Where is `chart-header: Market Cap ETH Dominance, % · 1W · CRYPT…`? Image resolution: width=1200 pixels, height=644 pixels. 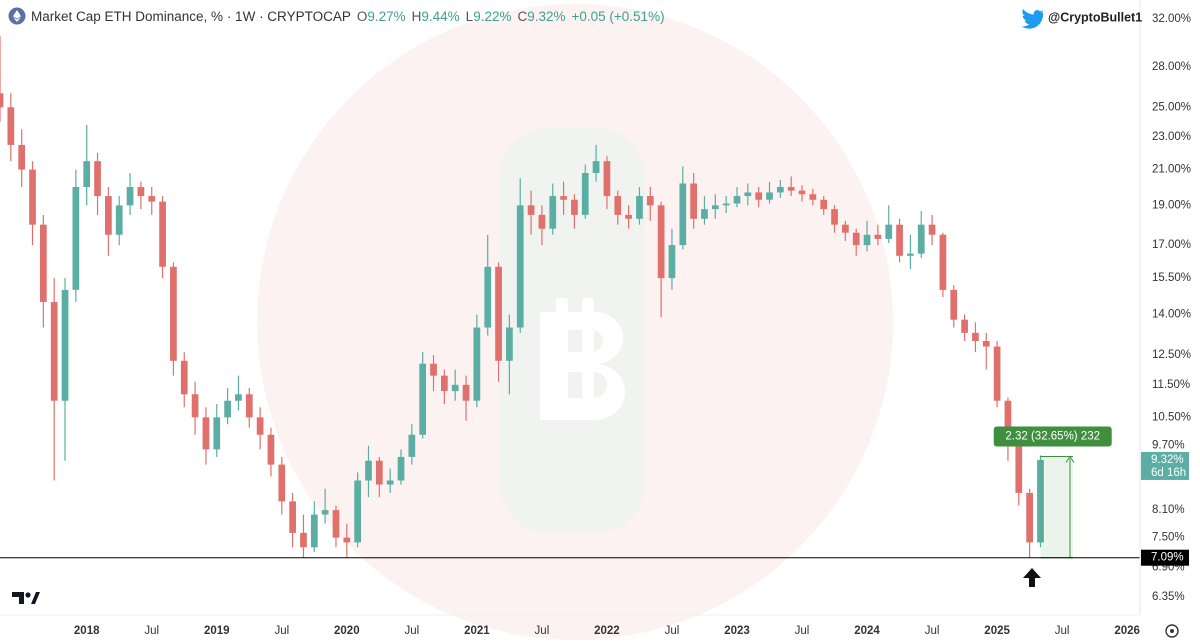
chart-header: Market Cap ETH Dominance, % · 1W · CRYPT… is located at coordinates (336, 16).